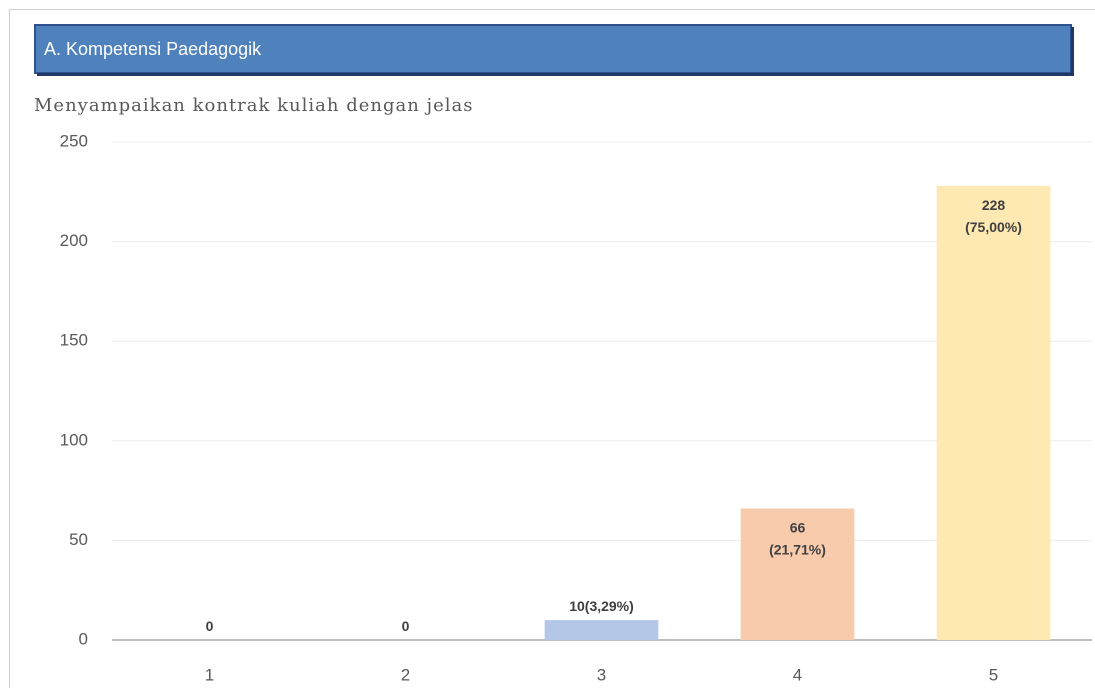  I want to click on value-label: 10(3,29%), so click(601, 606).